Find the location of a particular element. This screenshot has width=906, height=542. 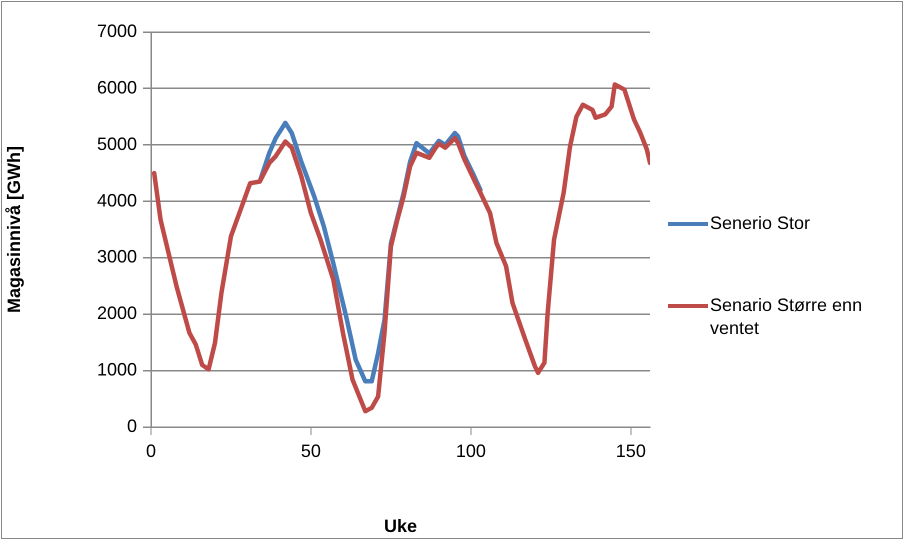

x-tick-label: 50 is located at coordinates (310, 450).